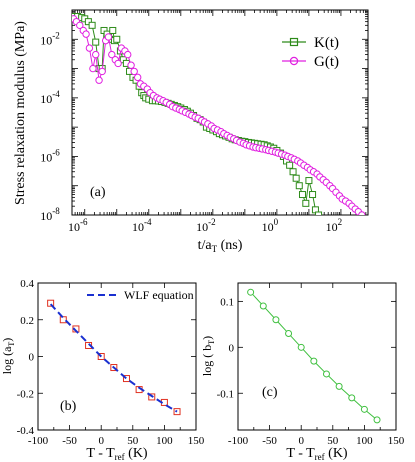  I want to click on panel-a-xtick-label: 10⁻⁴, so click(142, 225).